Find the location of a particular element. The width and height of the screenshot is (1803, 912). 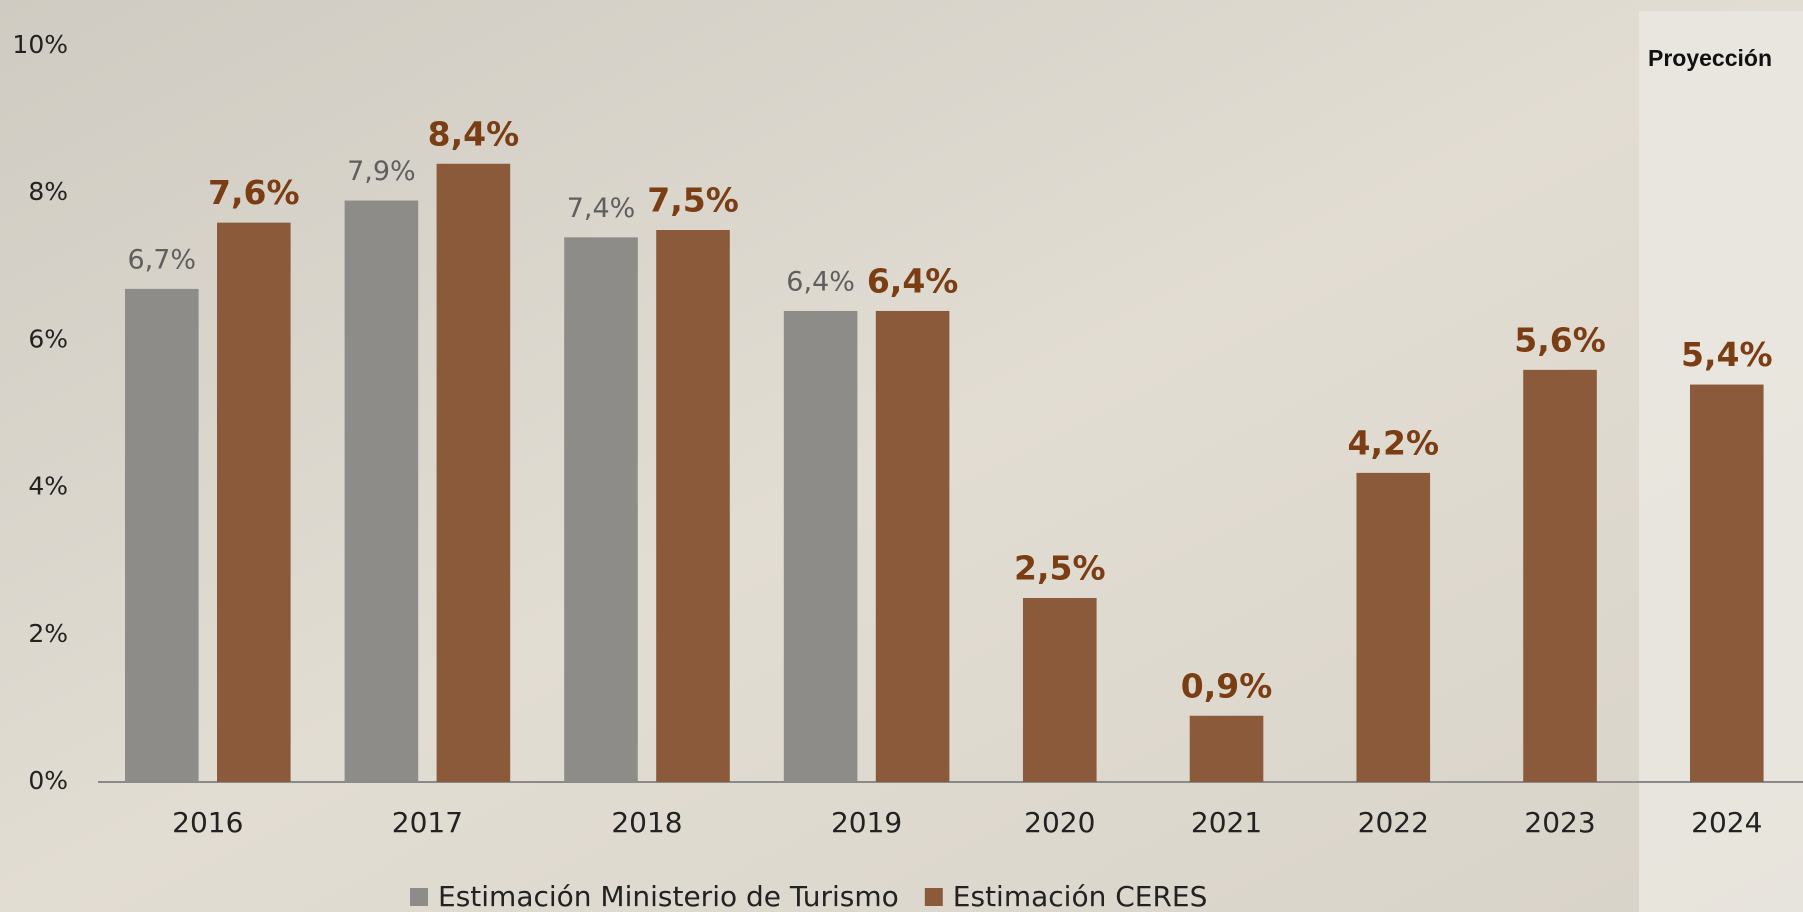

y-tick-label: 8% is located at coordinates (48, 191).